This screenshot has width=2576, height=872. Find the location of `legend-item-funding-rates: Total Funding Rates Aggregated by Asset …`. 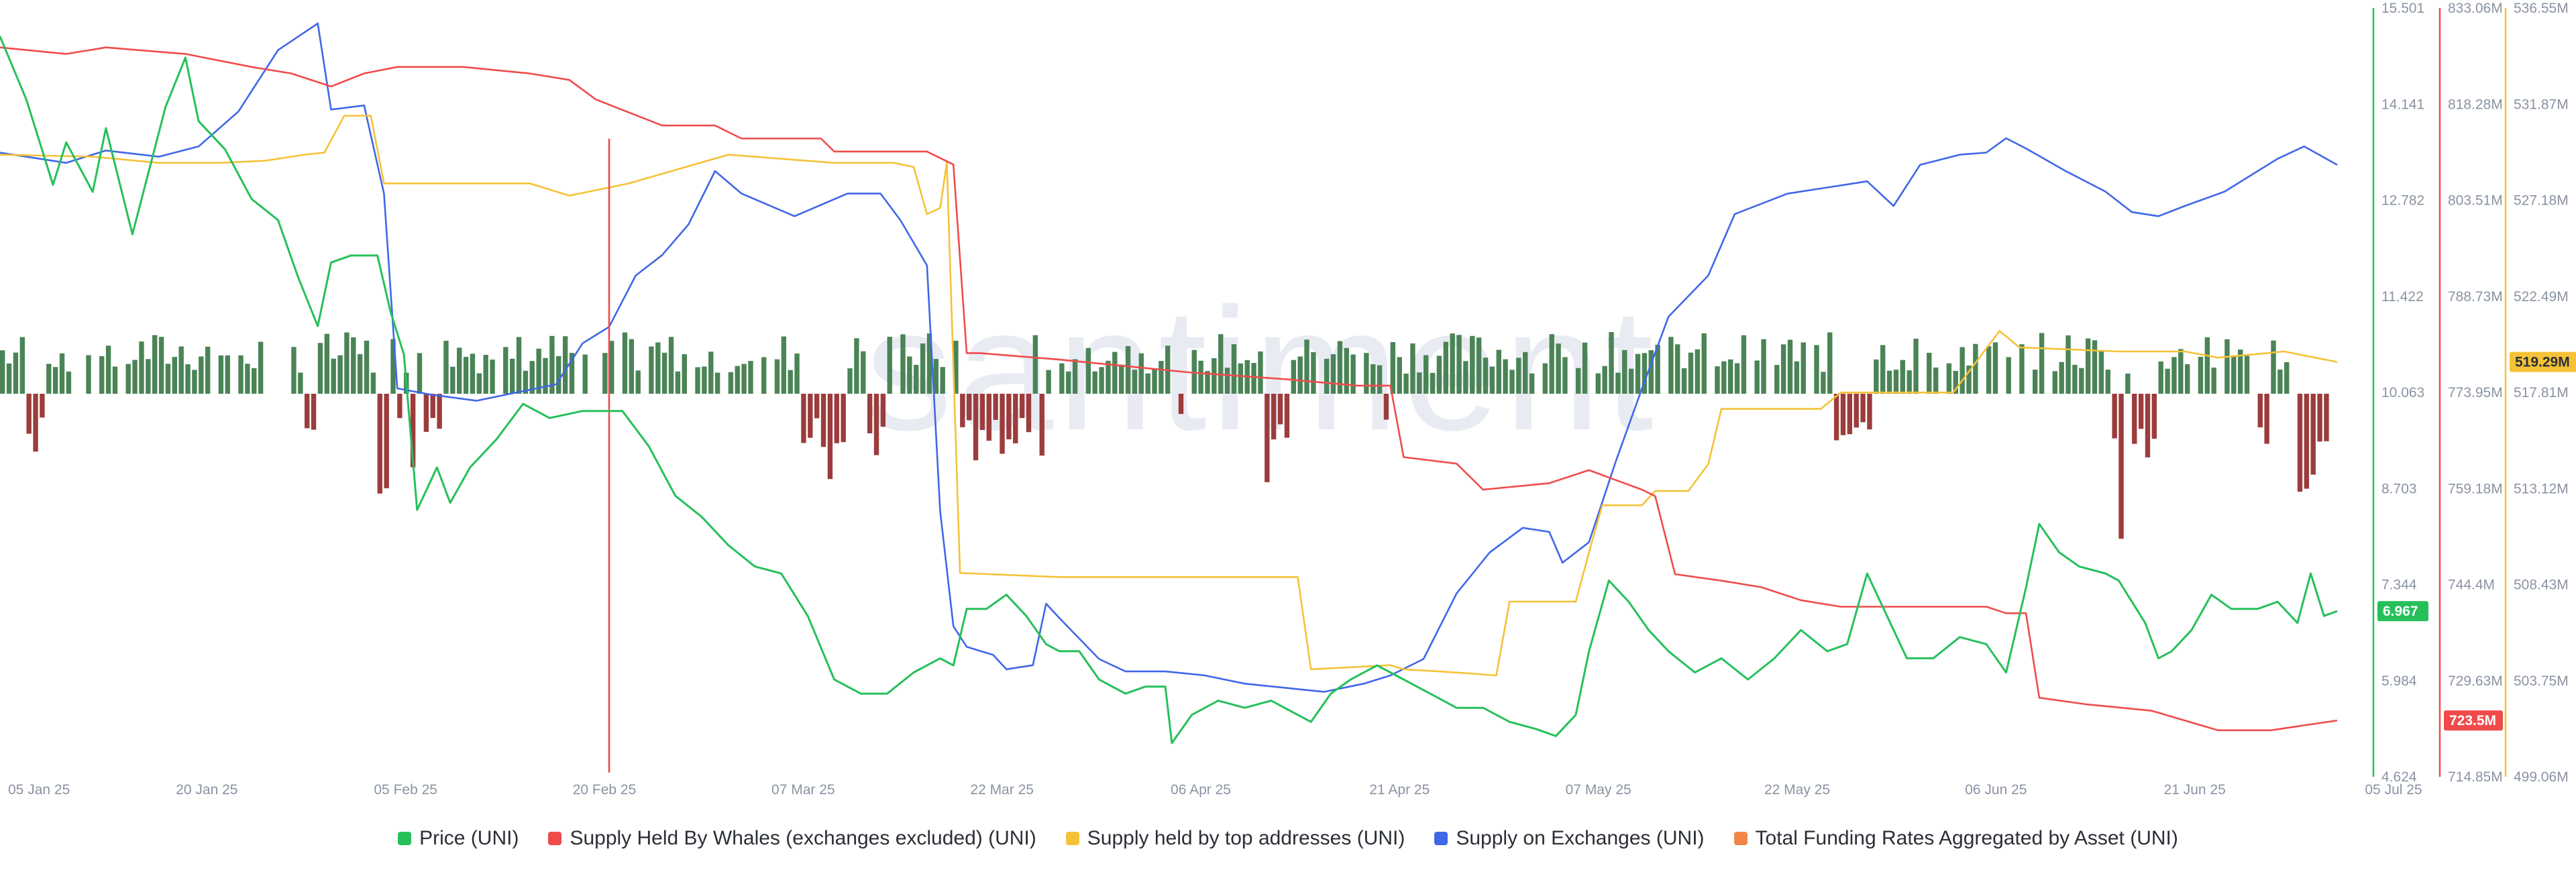

legend-item-funding-rates: Total Funding Rates Aggregated by Asset … is located at coordinates (1955, 839).